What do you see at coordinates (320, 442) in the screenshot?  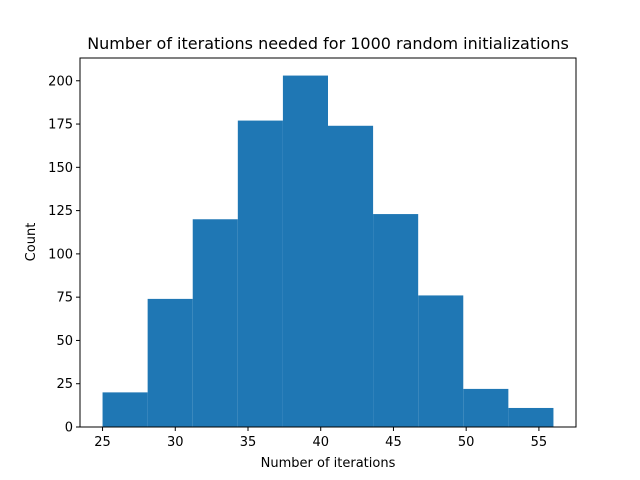 I see `x-tick-label: 40` at bounding box center [320, 442].